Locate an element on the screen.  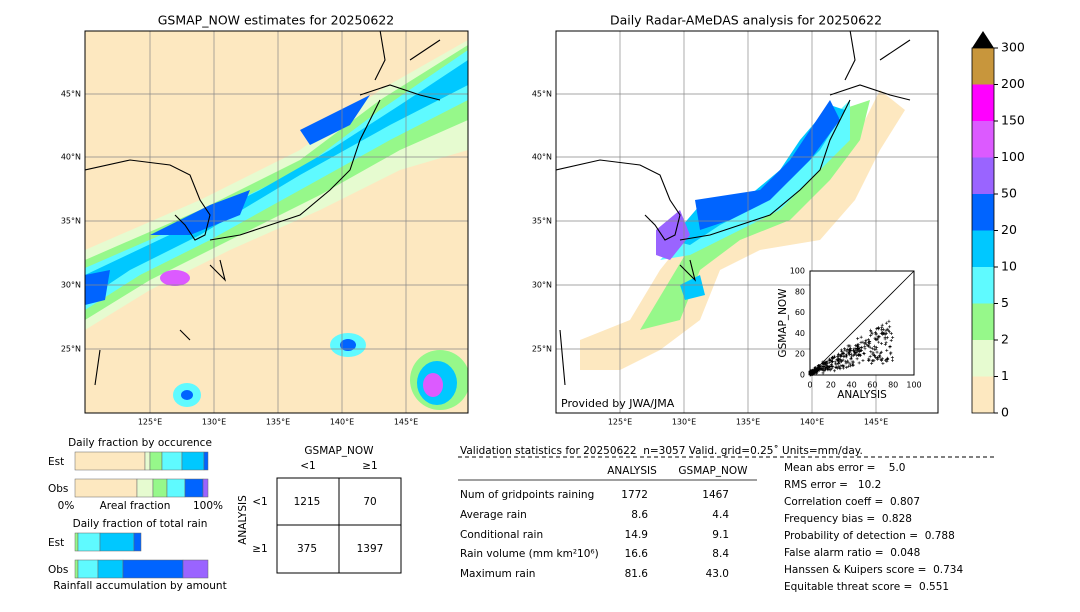
scatter-xlabel: ANALYSIS is located at coordinates (862, 395).